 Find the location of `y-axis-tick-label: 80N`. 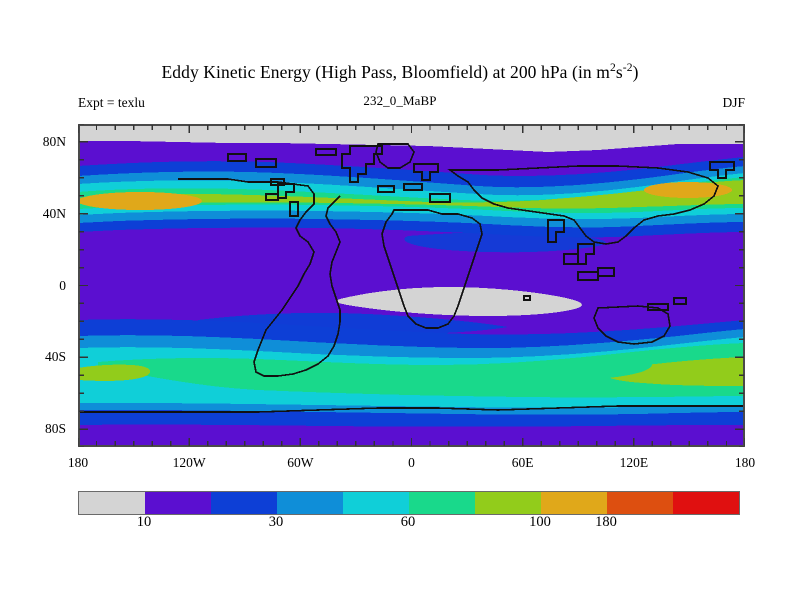

y-axis-tick-label: 80N is located at coordinates (54, 141).